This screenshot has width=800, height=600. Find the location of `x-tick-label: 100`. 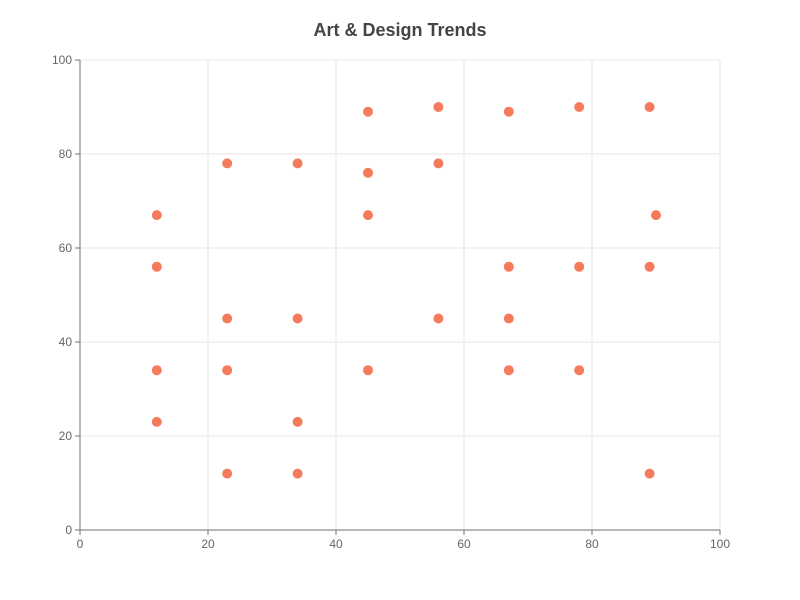

x-tick-label: 100 is located at coordinates (720, 544).